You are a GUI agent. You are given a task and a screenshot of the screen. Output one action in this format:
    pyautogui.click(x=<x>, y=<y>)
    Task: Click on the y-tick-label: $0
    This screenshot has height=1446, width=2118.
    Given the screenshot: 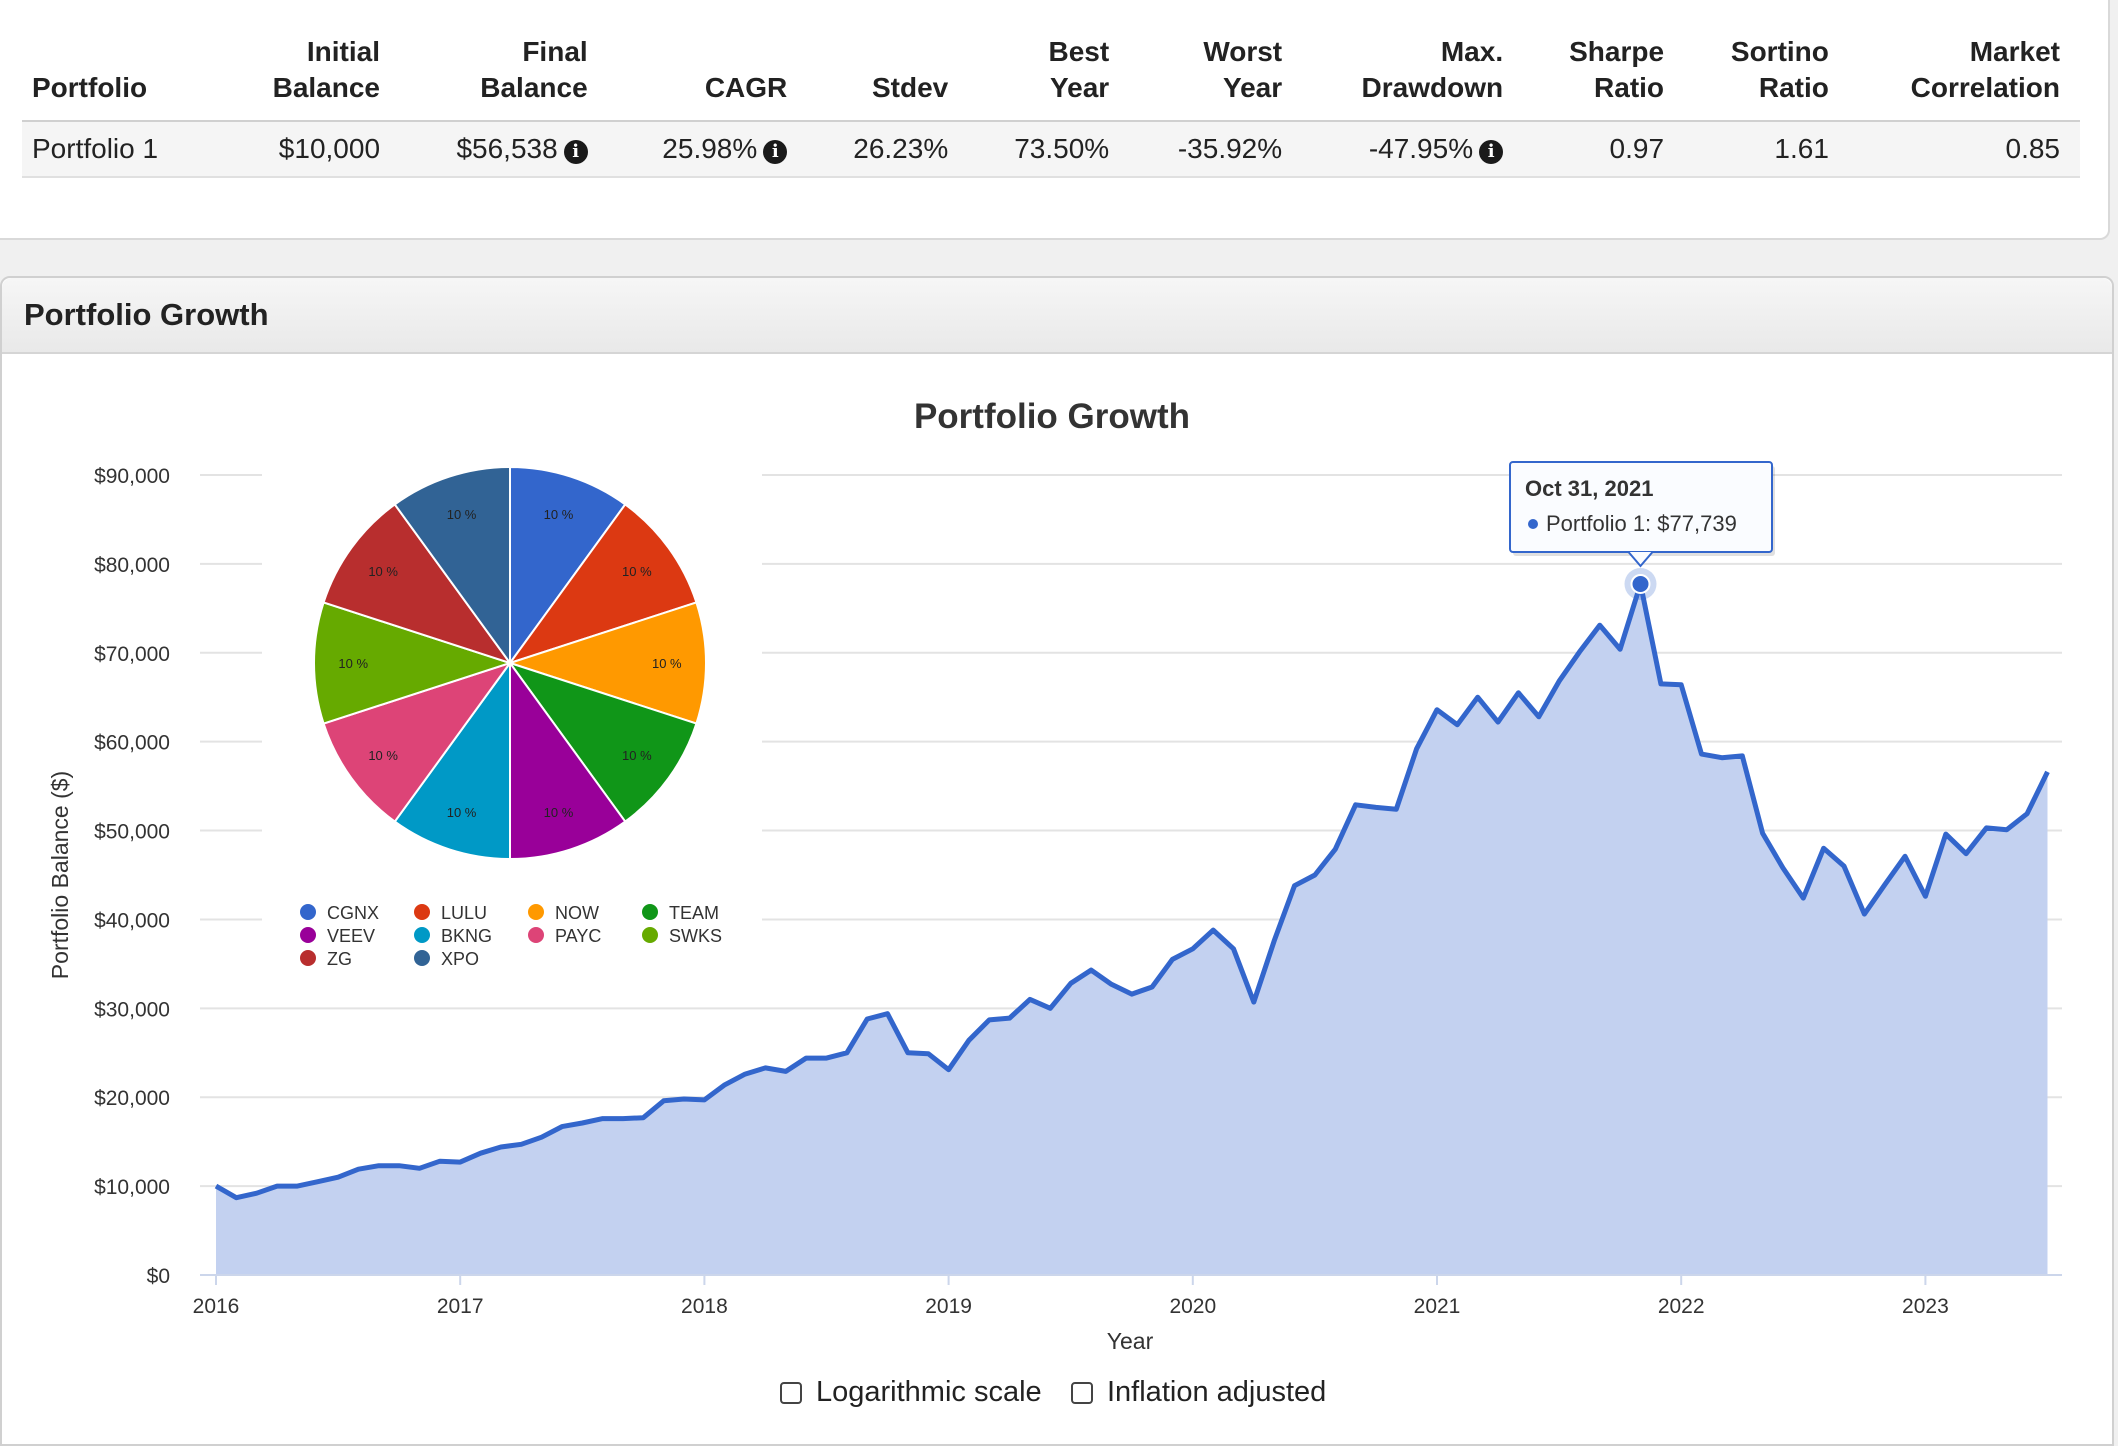 What is the action you would take?
    pyautogui.click(x=158, y=1276)
    